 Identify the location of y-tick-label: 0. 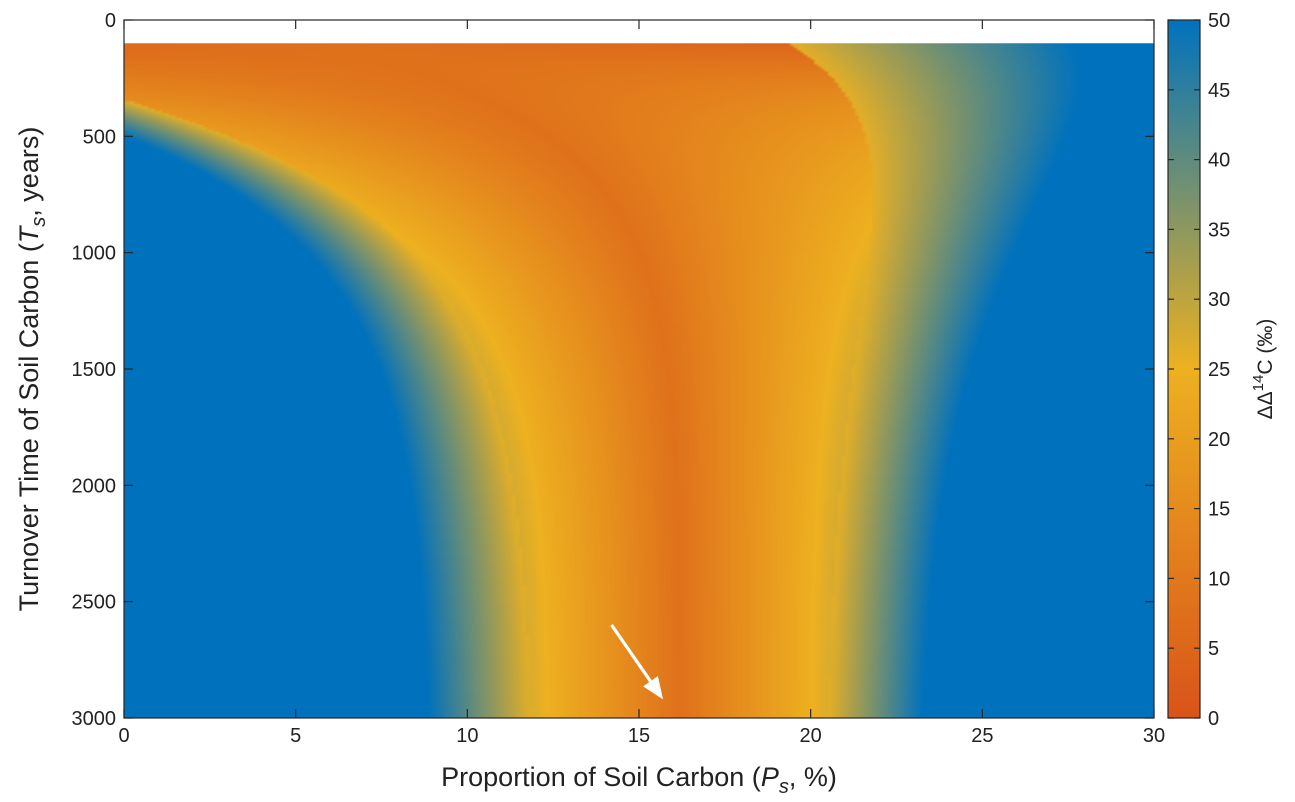
(110, 21).